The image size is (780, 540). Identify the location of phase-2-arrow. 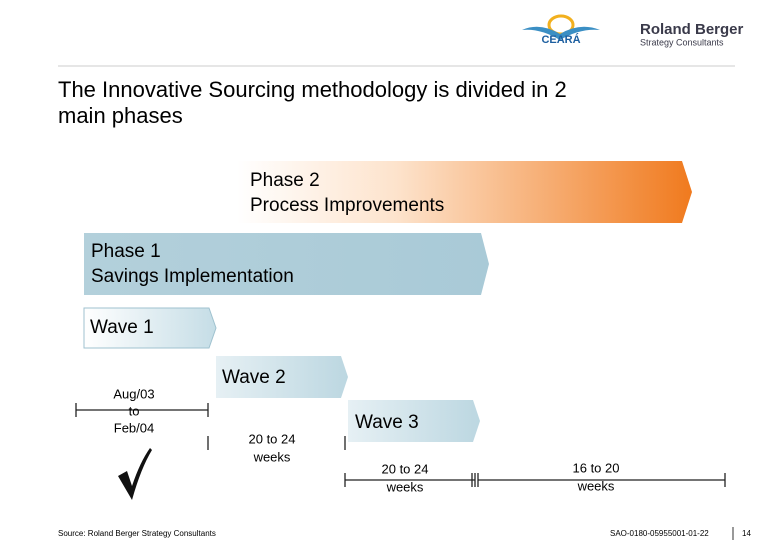
(464, 192).